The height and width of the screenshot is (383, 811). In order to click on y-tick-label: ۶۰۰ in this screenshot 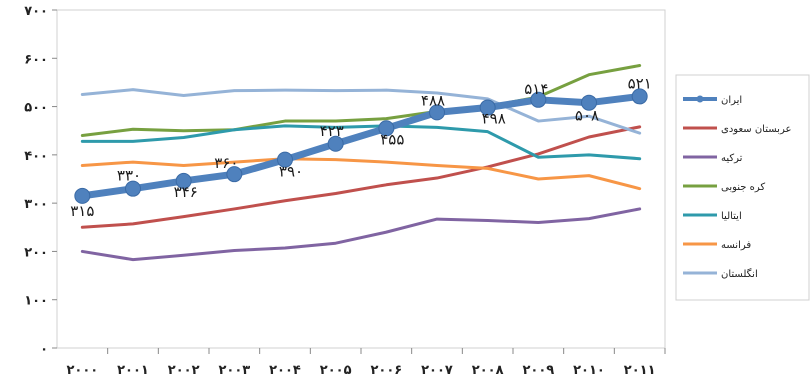, I will do `click(36, 59)`.